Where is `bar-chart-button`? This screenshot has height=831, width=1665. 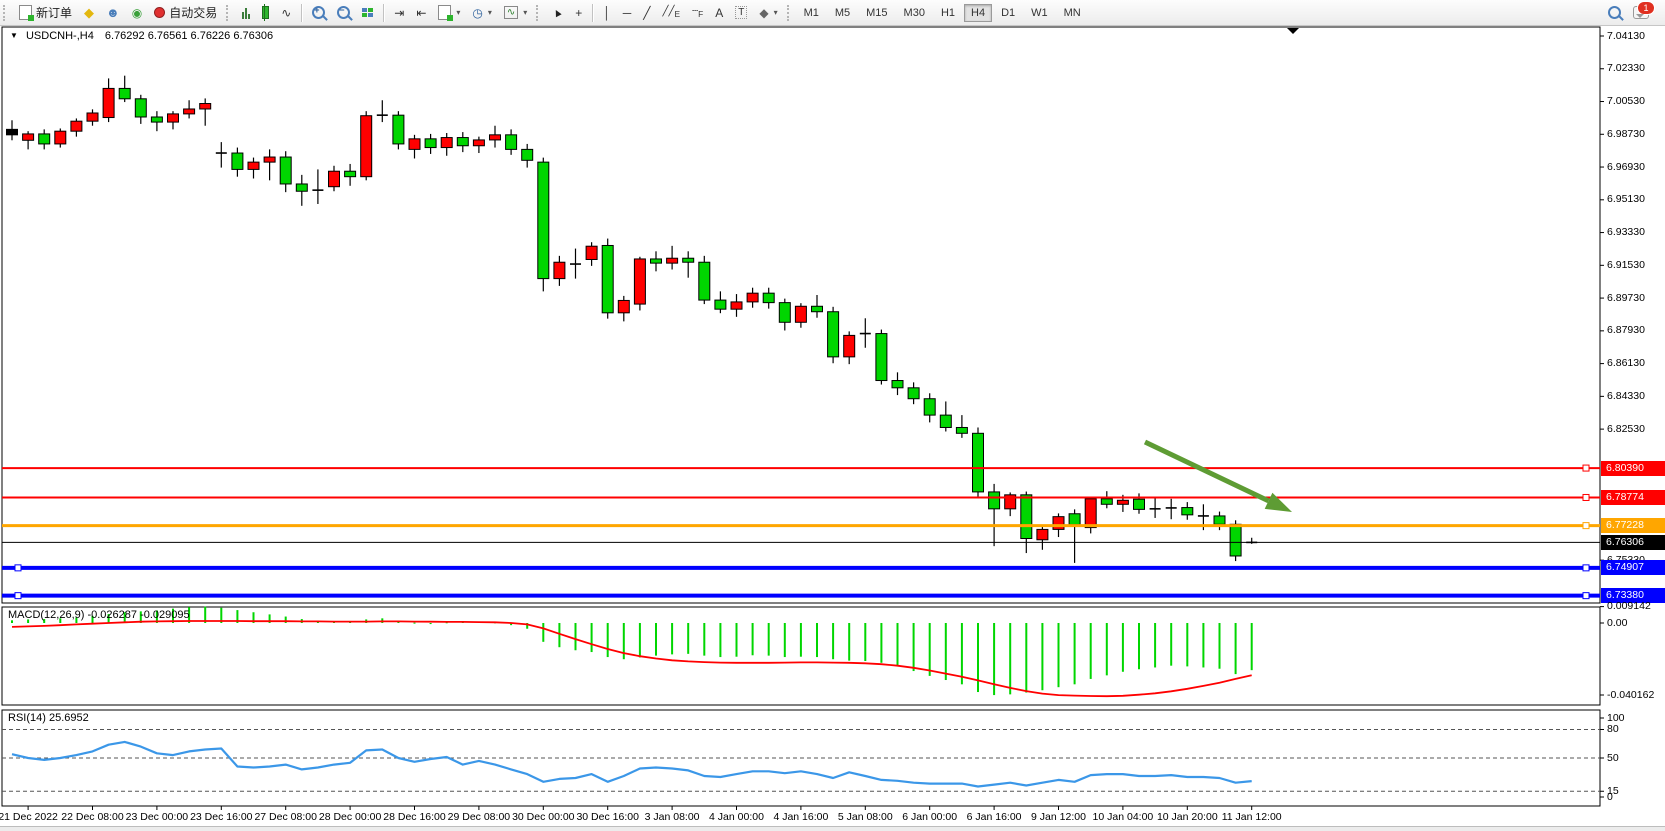
bar-chart-button is located at coordinates (246, 12).